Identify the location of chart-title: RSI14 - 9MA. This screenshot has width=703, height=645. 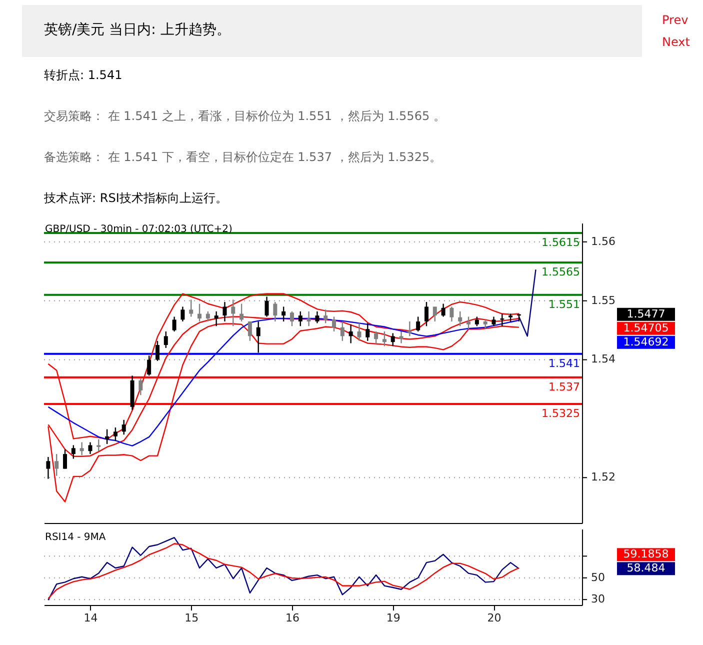
(75, 537).